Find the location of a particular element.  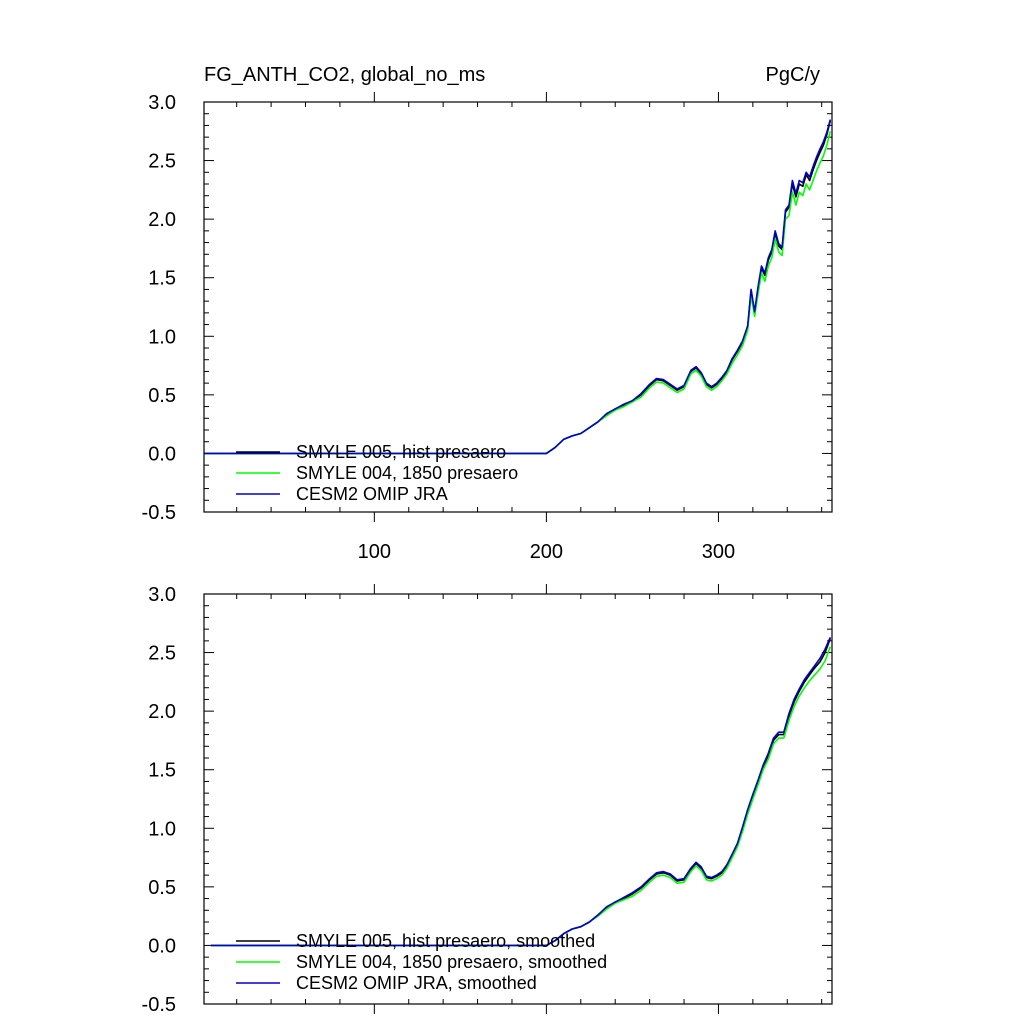

legend-label: SMYLE 004, 1850 presaero is located at coordinates (407, 473).